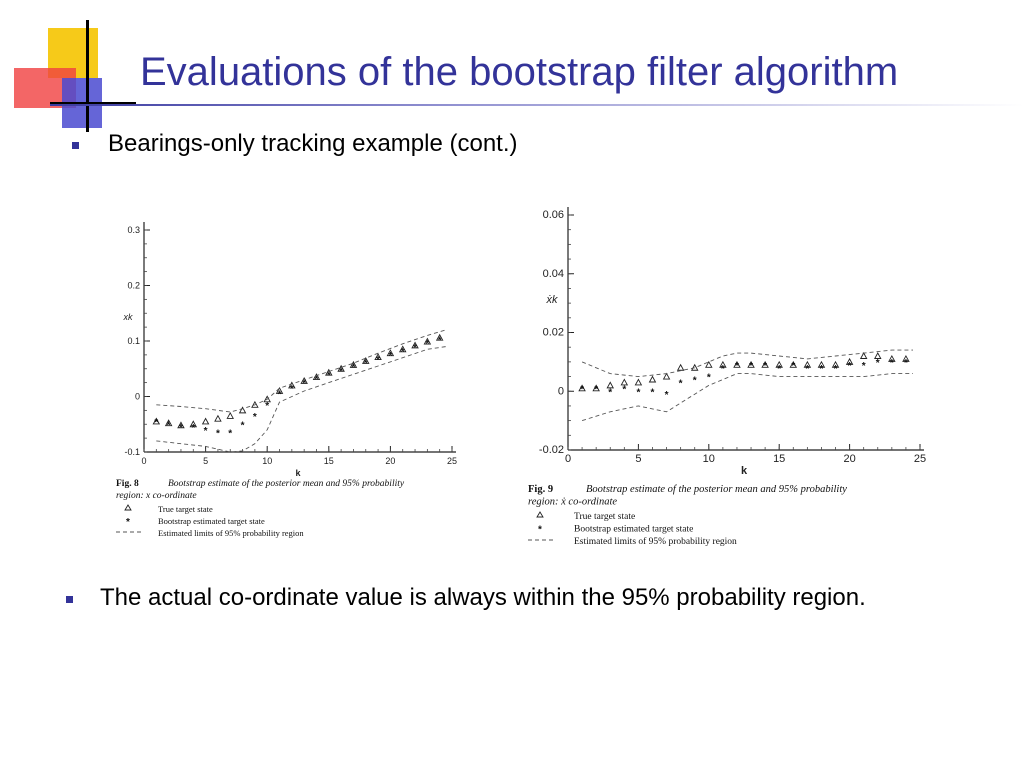  What do you see at coordinates (267, 461) in the screenshot?
I see `fig8-x-tick-label: 10` at bounding box center [267, 461].